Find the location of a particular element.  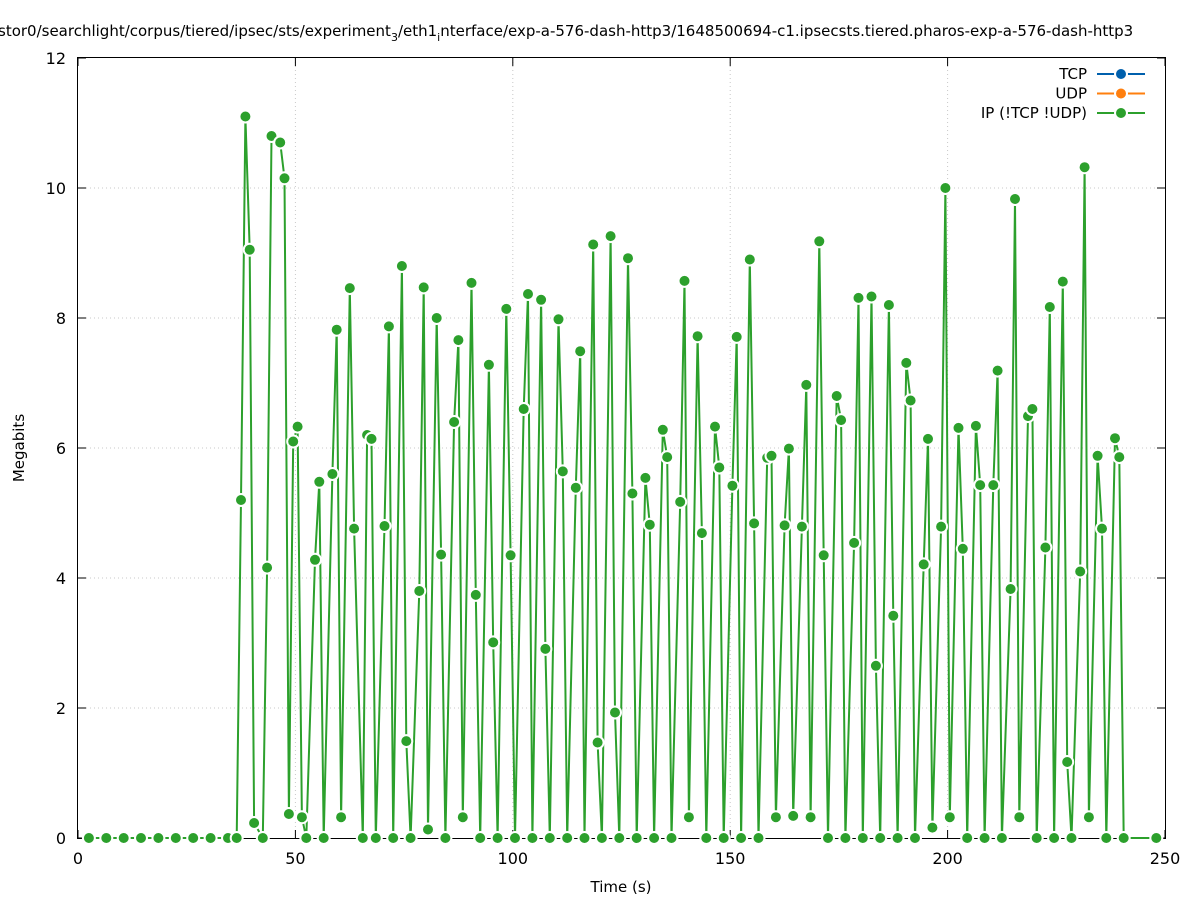

y-tick-label: 6 is located at coordinates (61, 448).